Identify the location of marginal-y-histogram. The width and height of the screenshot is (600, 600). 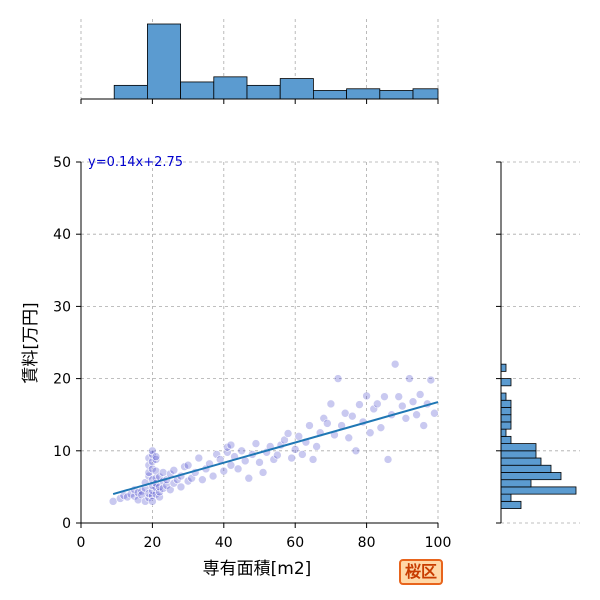
(538, 436).